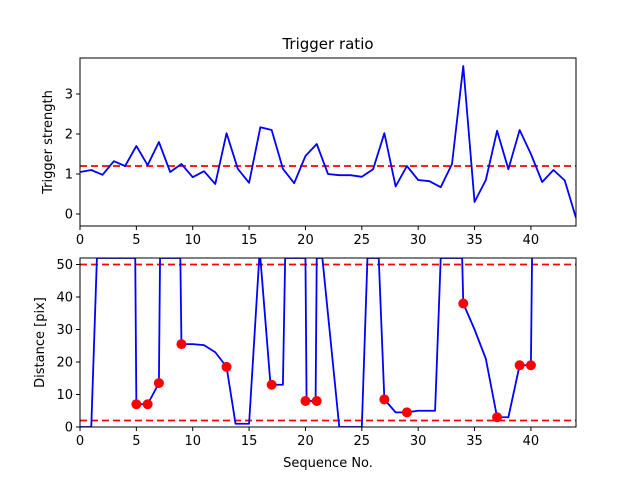 This screenshot has height=480, width=640. What do you see at coordinates (64, 395) in the screenshot?
I see `y-tick-label: 10` at bounding box center [64, 395].